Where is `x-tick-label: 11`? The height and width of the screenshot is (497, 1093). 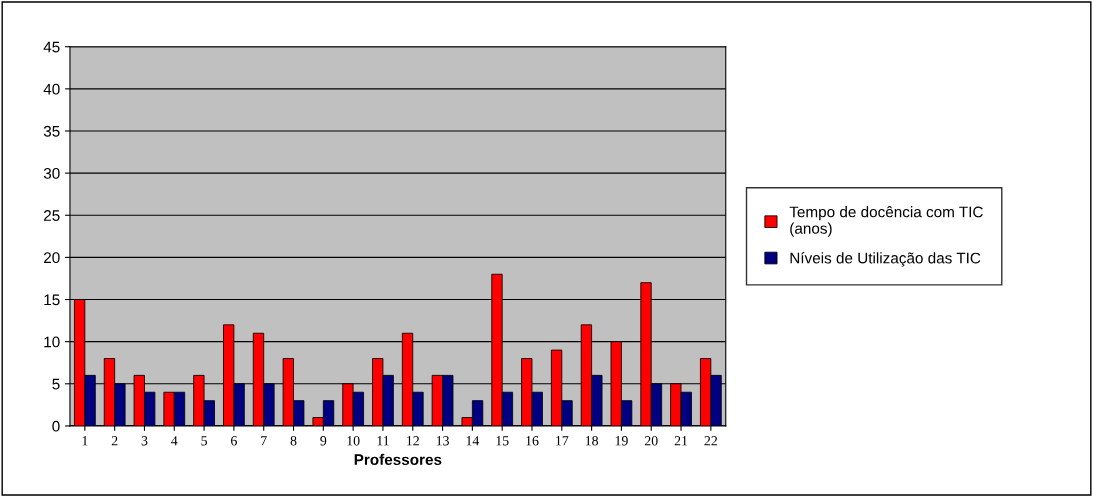 x-tick-label: 11 is located at coordinates (383, 441).